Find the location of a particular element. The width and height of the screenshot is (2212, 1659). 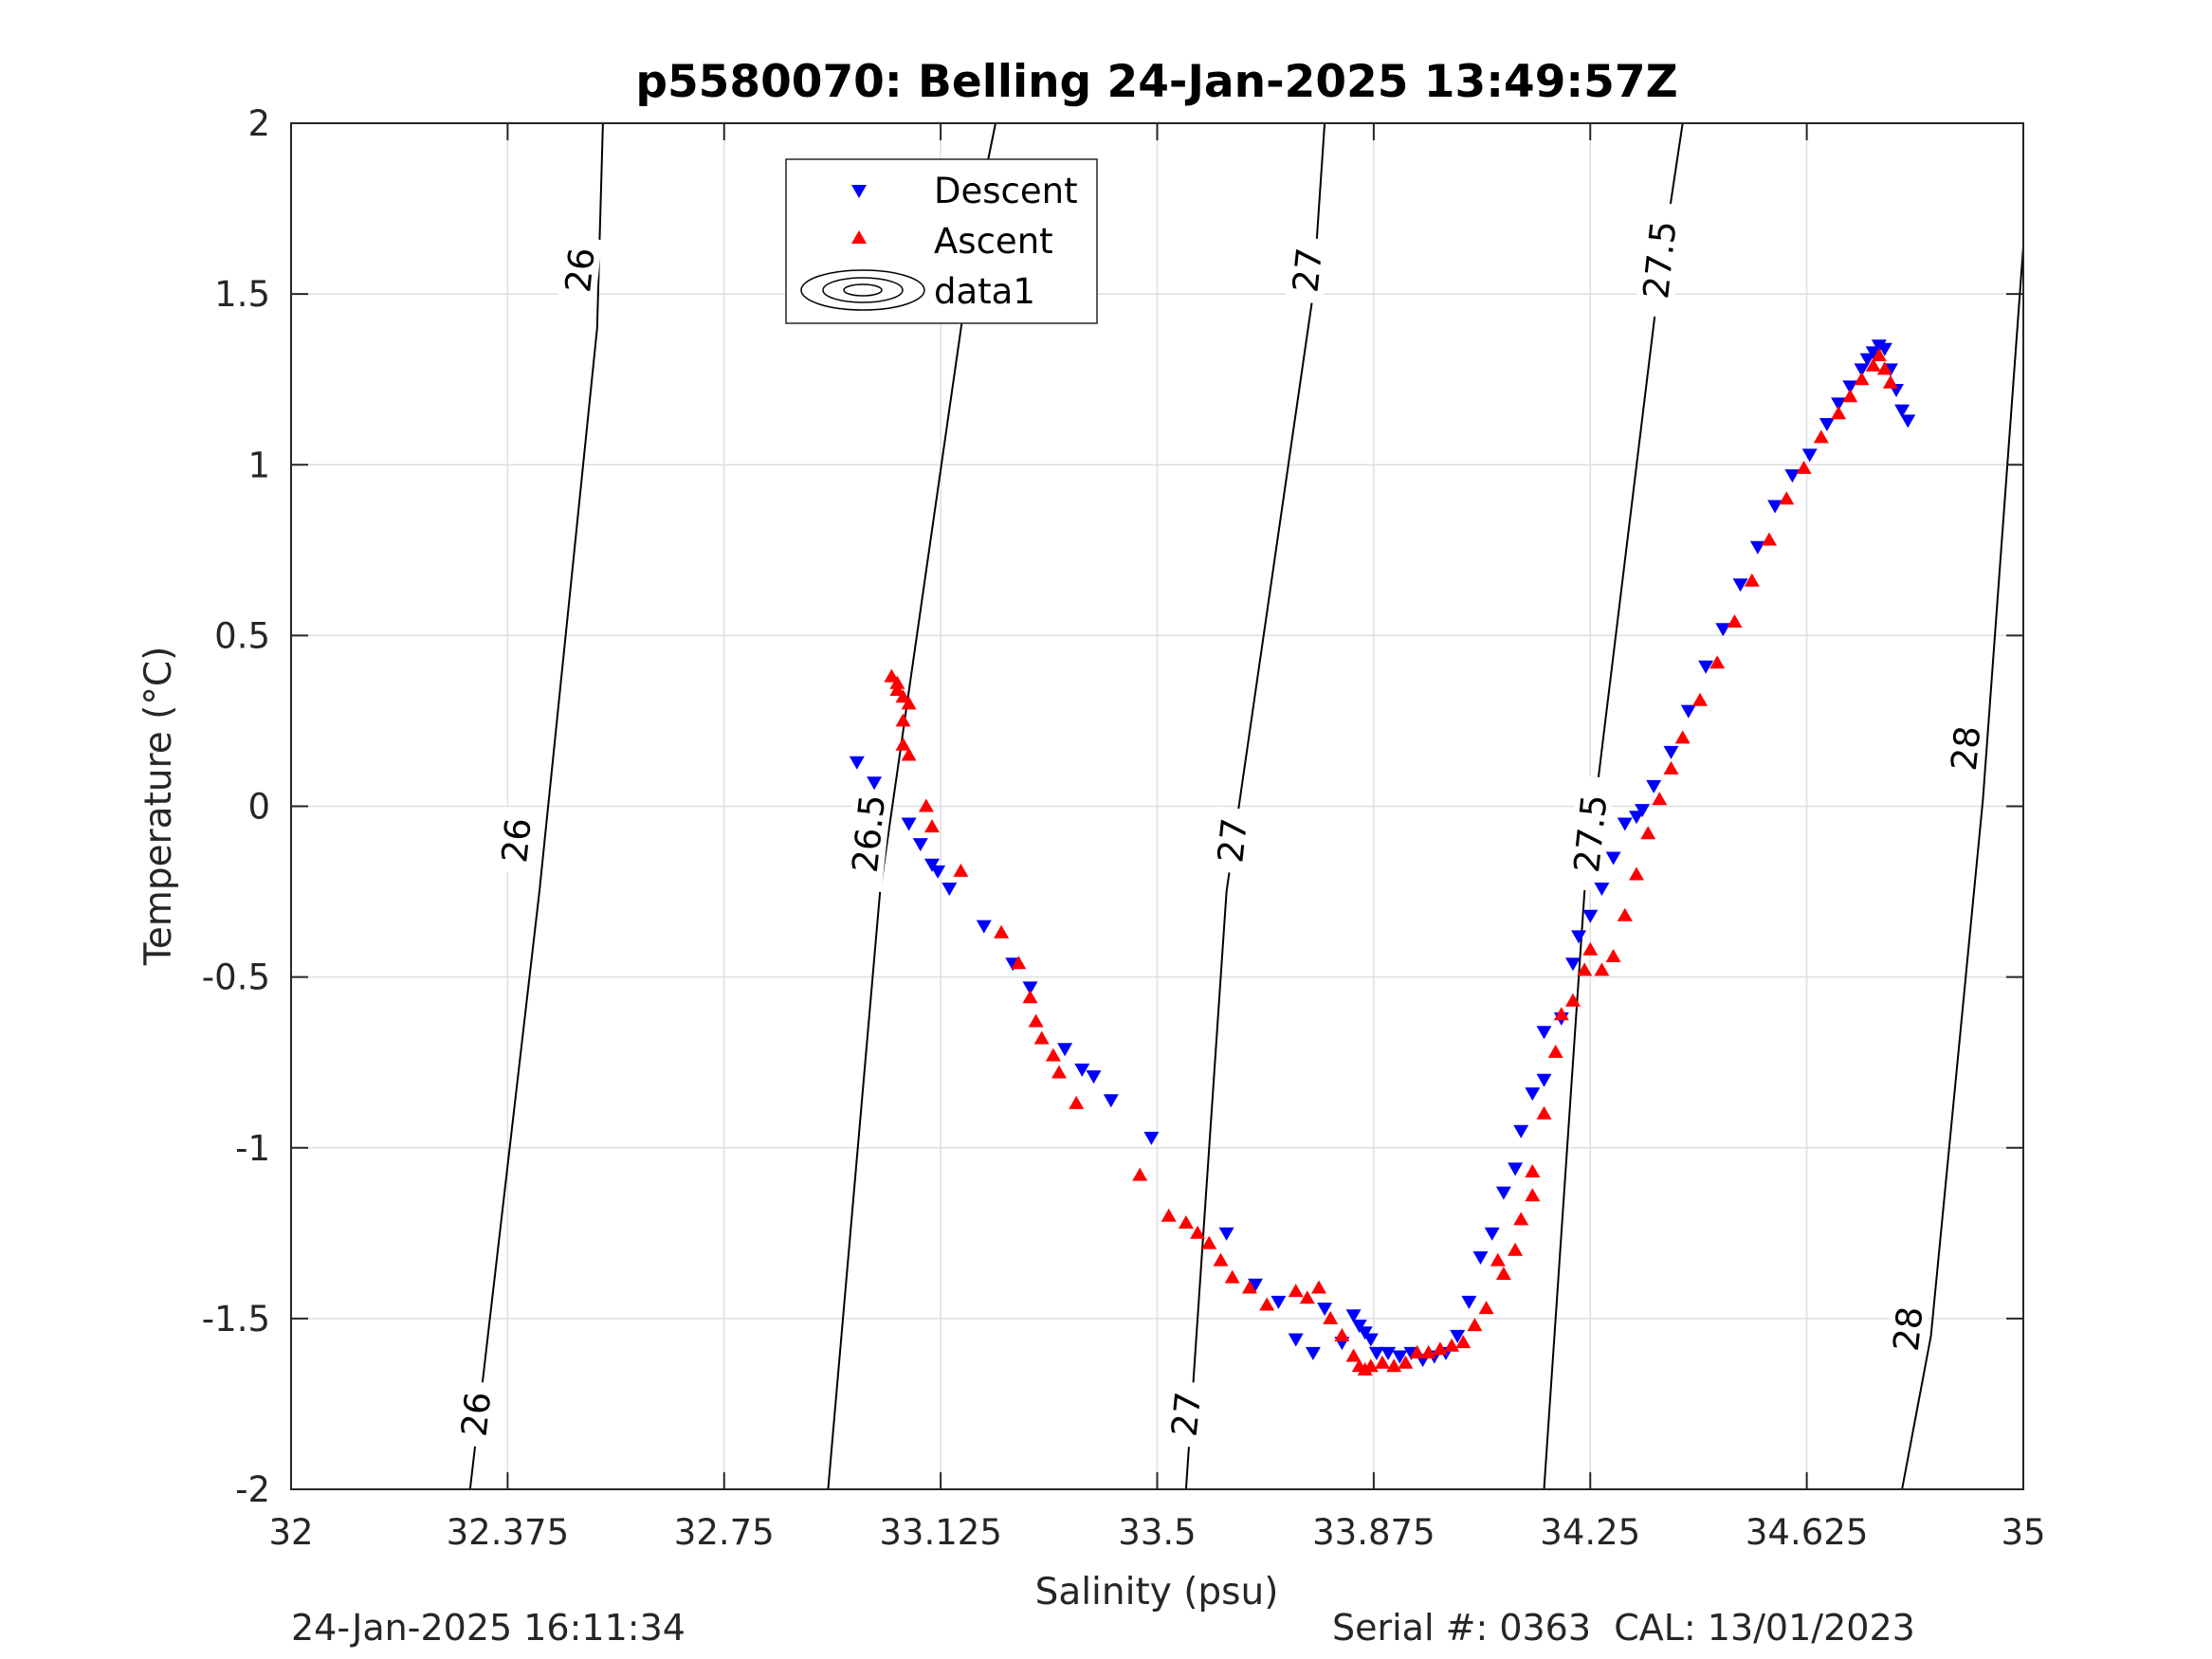

y-tick-label: 1.5 is located at coordinates (242, 294).